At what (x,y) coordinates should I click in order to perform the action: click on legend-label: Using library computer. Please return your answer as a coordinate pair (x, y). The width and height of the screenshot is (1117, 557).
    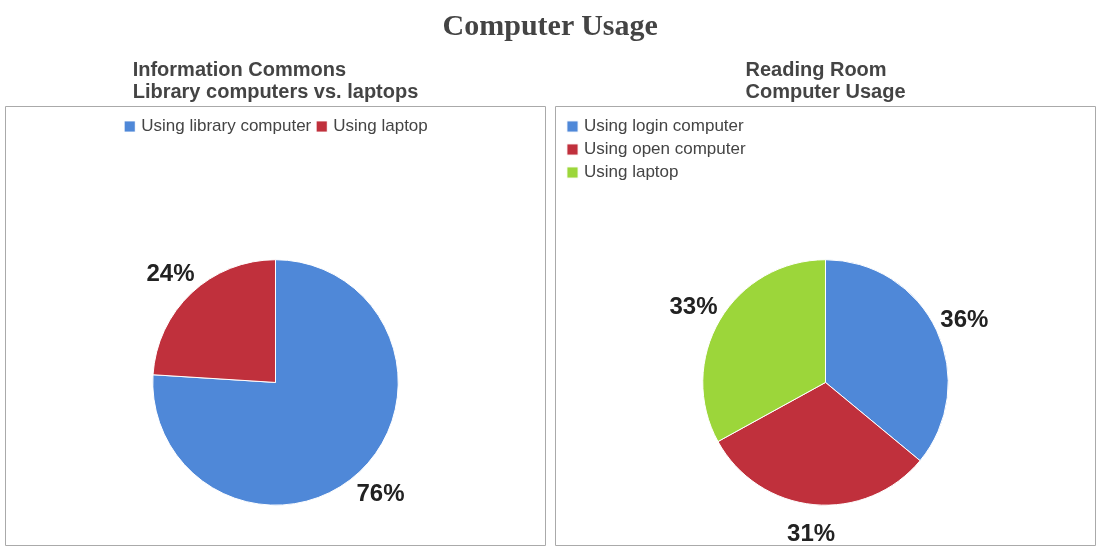
    Looking at the image, I should click on (226, 126).